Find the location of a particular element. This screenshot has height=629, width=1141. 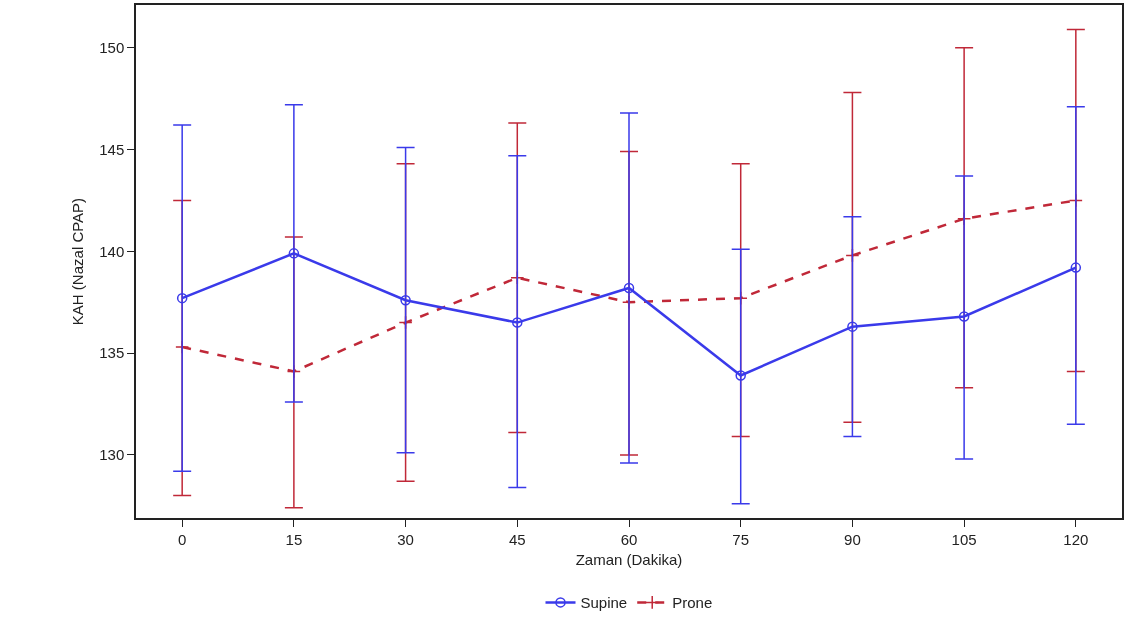

x-tick-label: 90 is located at coordinates (852, 539).